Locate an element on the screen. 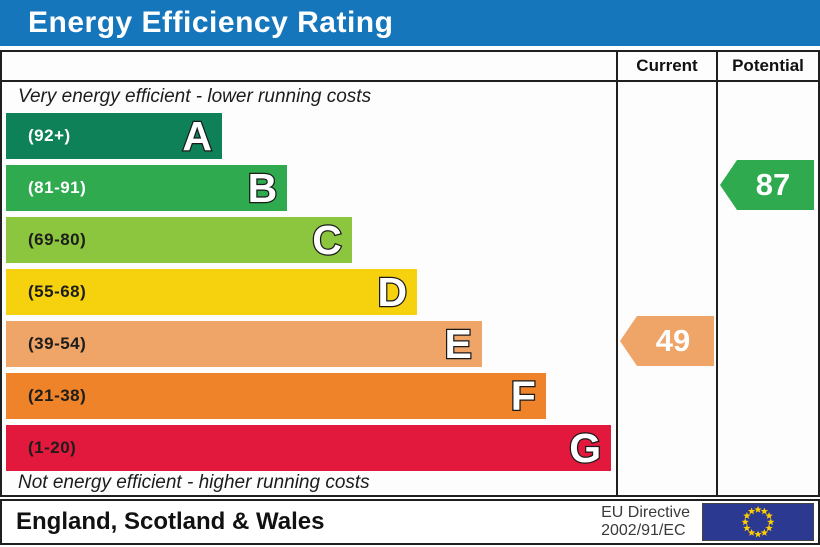  title-bar: Energy Efficiency Rating is located at coordinates (410, 23).